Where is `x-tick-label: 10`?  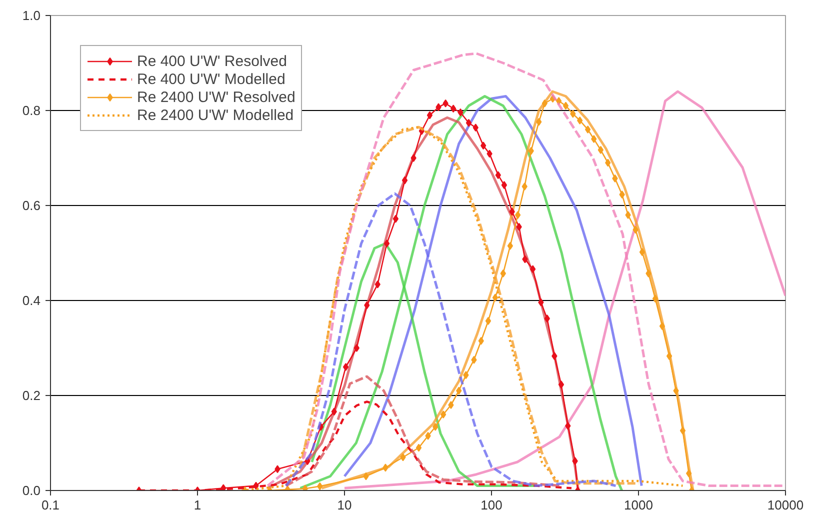
x-tick-label: 10 is located at coordinates (344, 505).